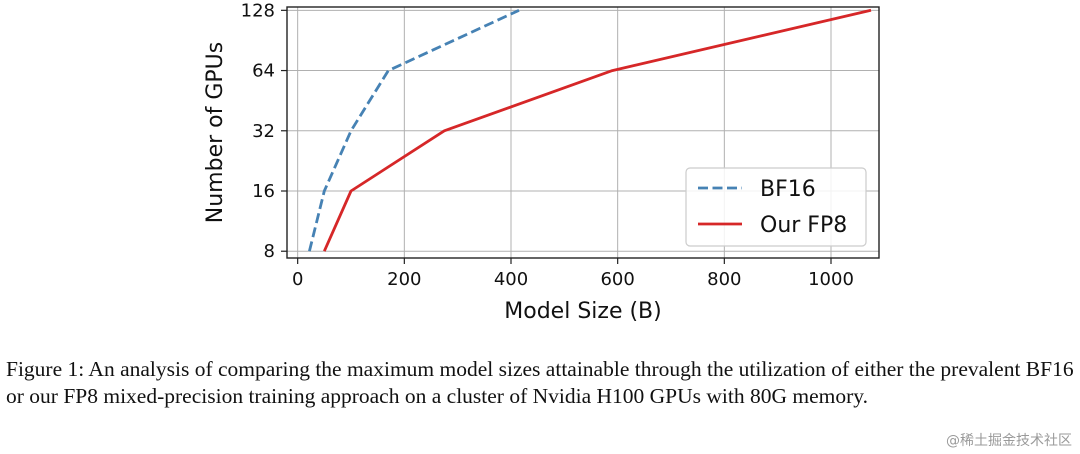 Image resolution: width=1080 pixels, height=454 pixels. I want to click on y-tick-label: 64, so click(263, 71).